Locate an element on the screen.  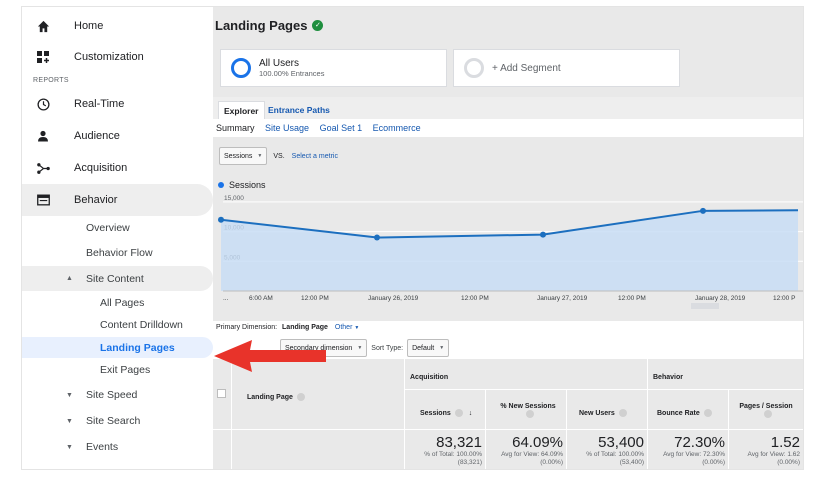
sidebar-item-home: Home is located at coordinates (117, 26).